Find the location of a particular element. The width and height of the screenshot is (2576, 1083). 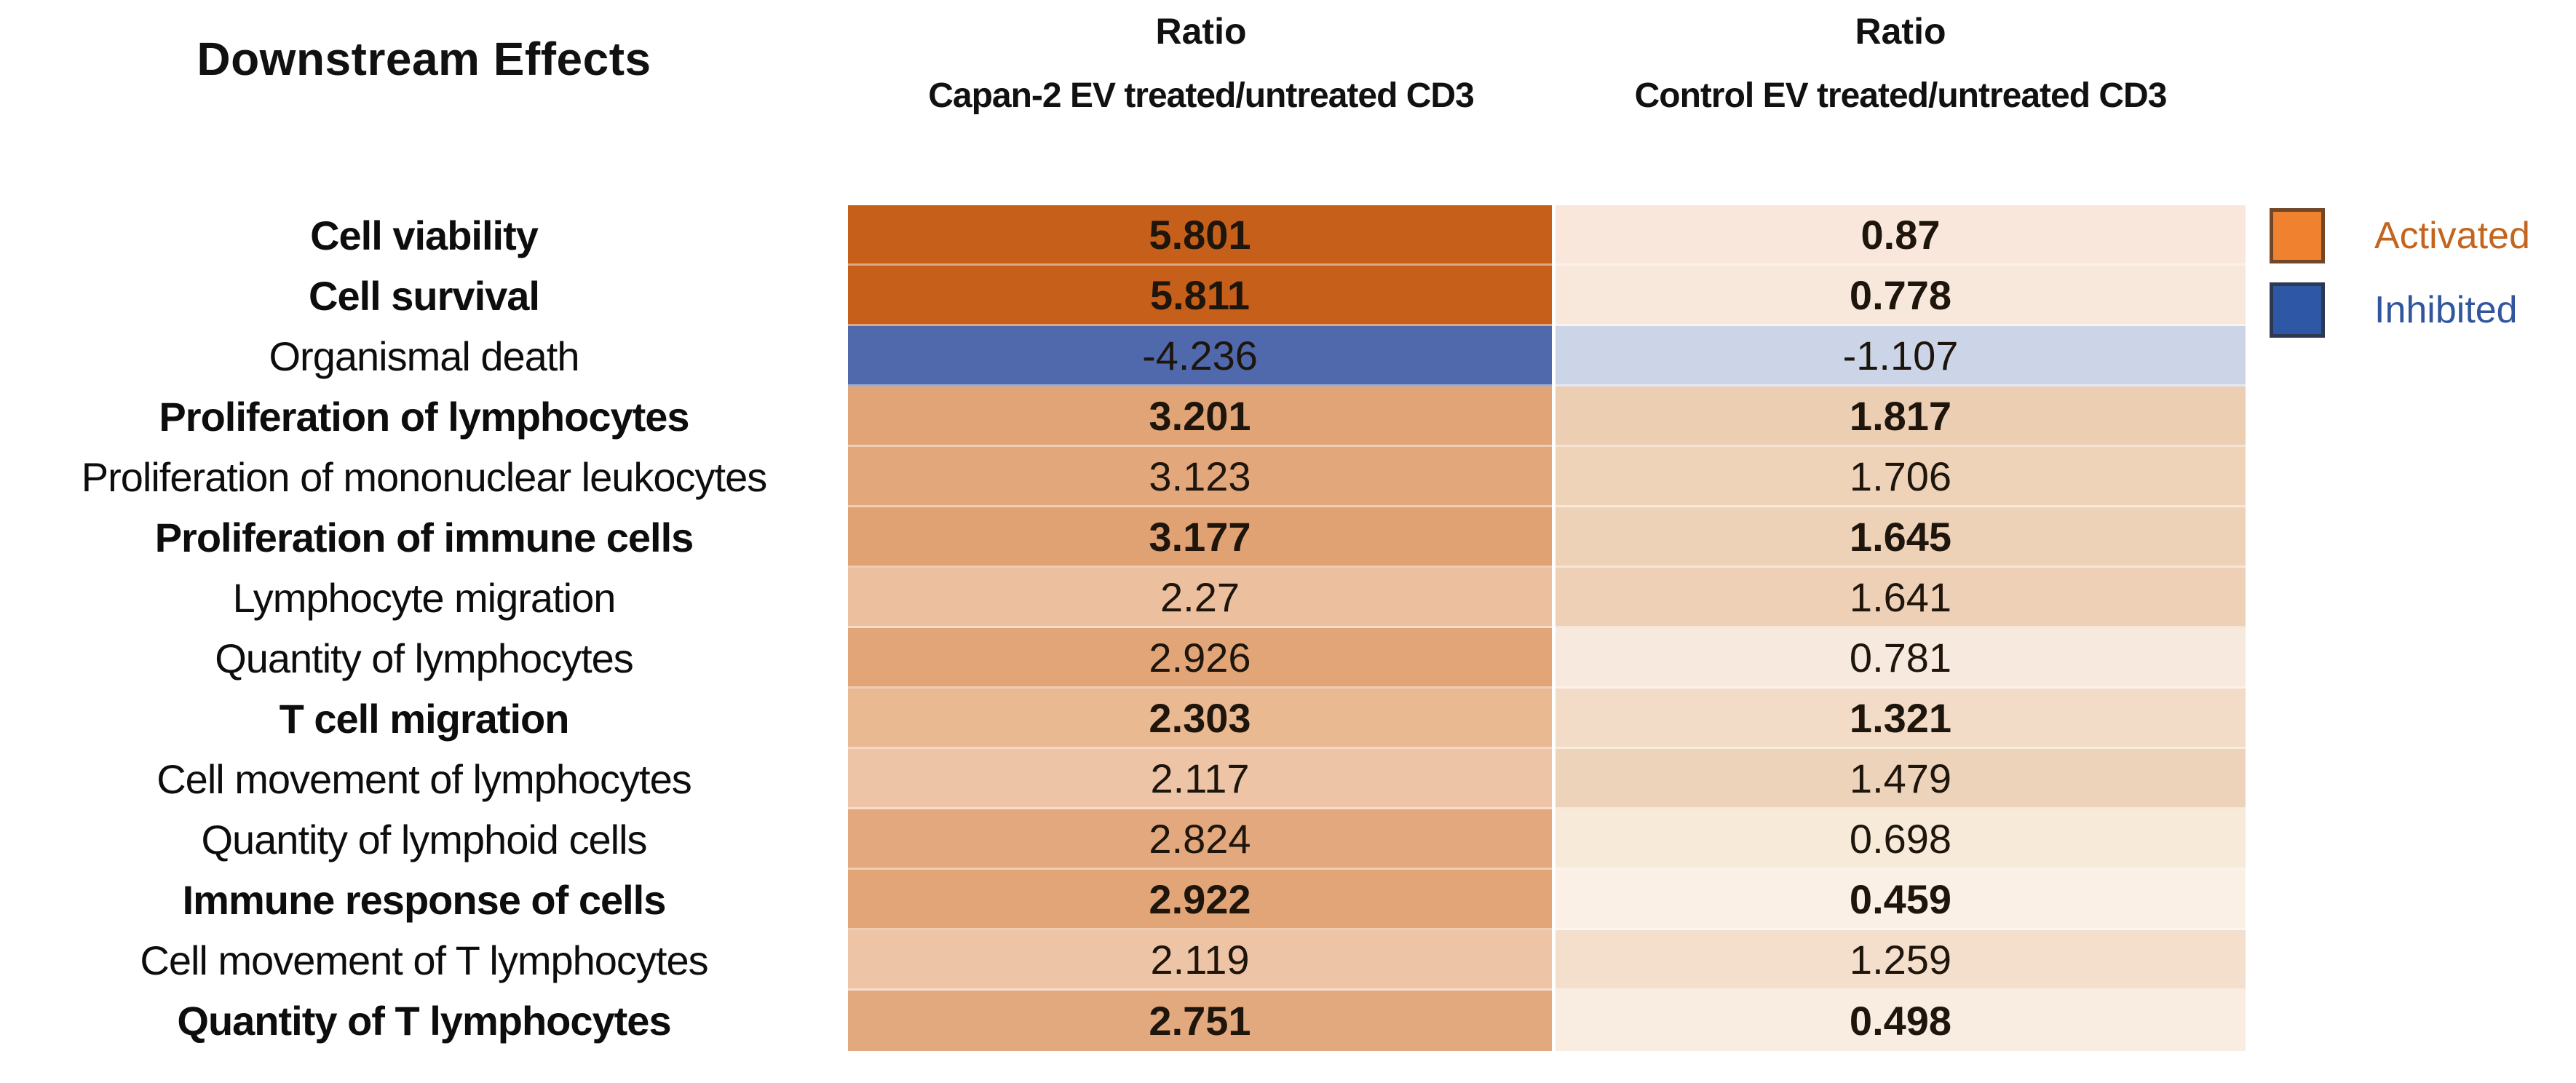

table-row: Quantity of lymphocytes 2.926 0.781 is located at coordinates (1123, 658).